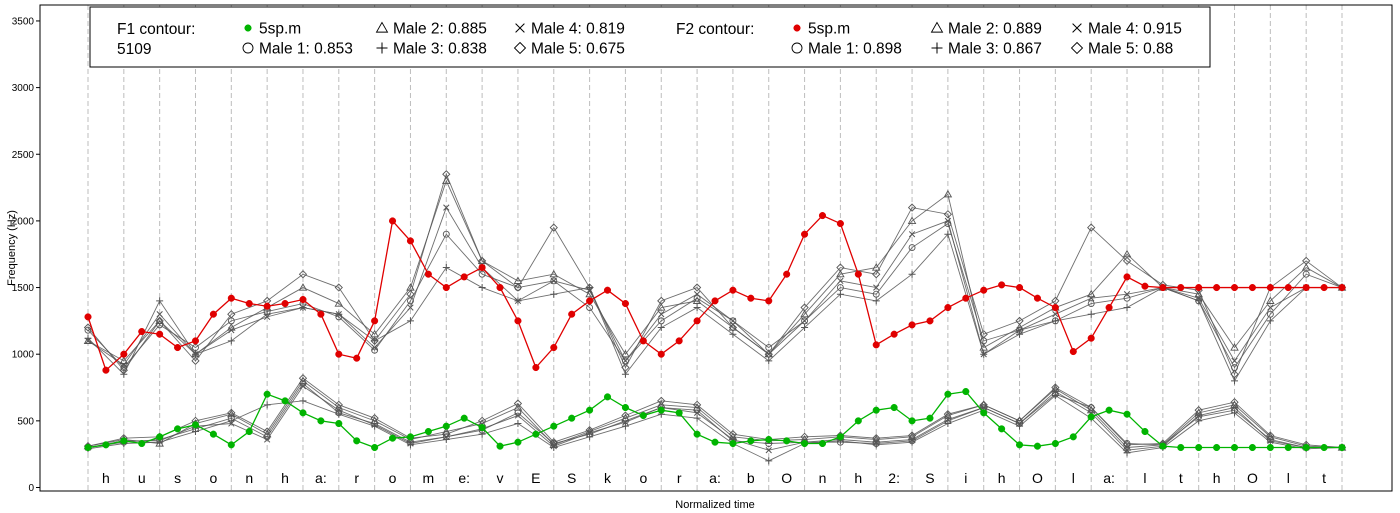 The height and width of the screenshot is (513, 1400). What do you see at coordinates (714, 505) in the screenshot?
I see `x-axis-title: Normalized time` at bounding box center [714, 505].